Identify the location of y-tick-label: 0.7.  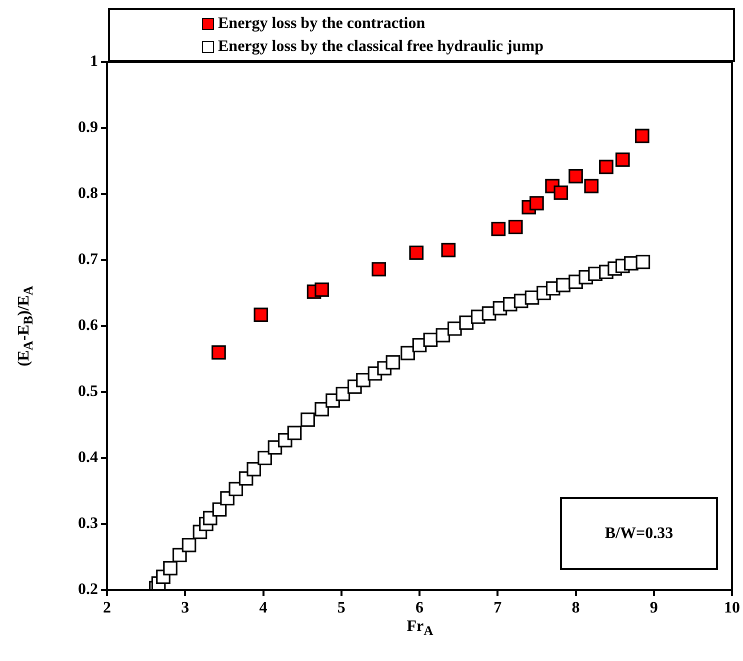
(88, 259).